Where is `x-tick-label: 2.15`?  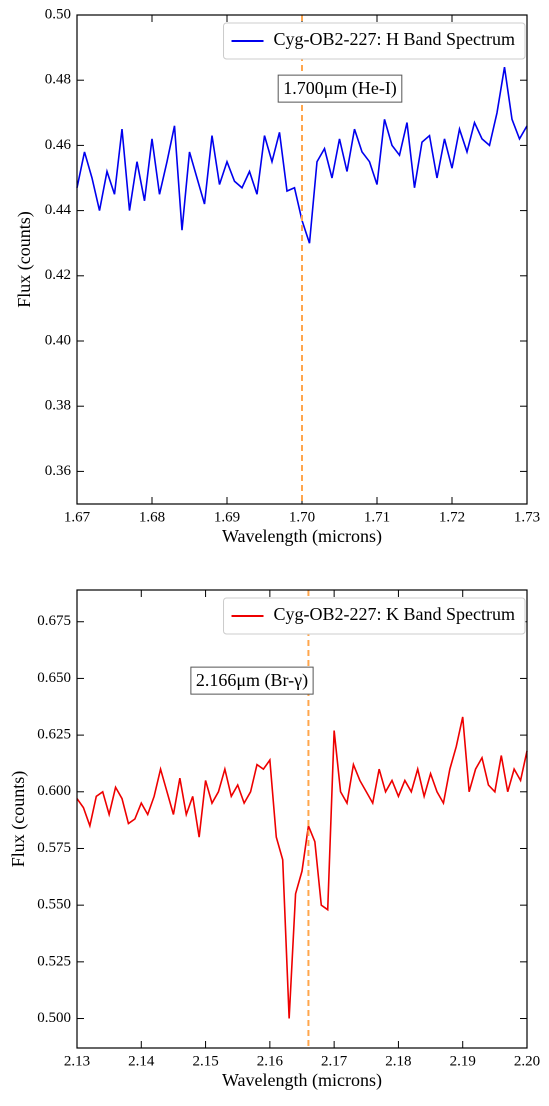
x-tick-label: 2.15 is located at coordinates (205, 1061).